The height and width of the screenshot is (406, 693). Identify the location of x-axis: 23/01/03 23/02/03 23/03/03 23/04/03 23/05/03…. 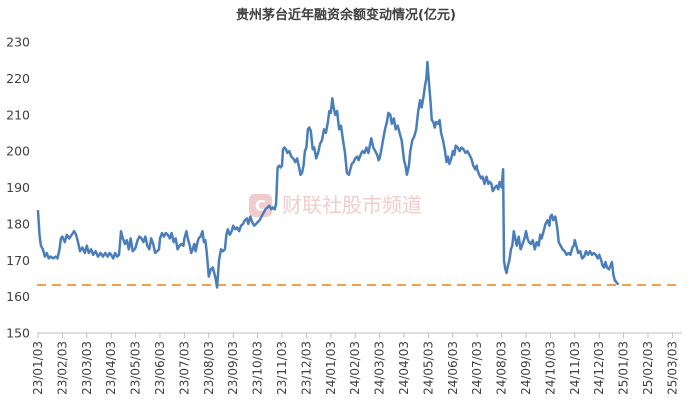
(355, 368).